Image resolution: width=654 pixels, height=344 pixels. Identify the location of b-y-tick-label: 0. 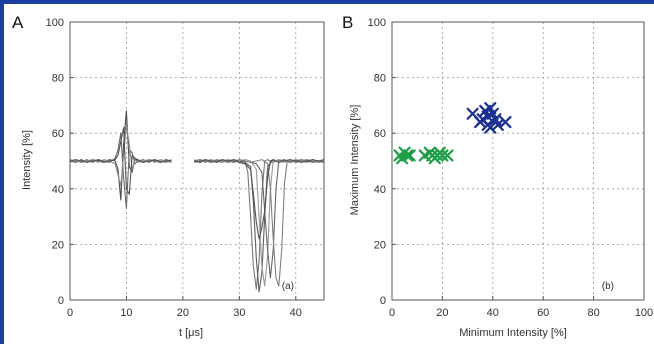
(383, 301).